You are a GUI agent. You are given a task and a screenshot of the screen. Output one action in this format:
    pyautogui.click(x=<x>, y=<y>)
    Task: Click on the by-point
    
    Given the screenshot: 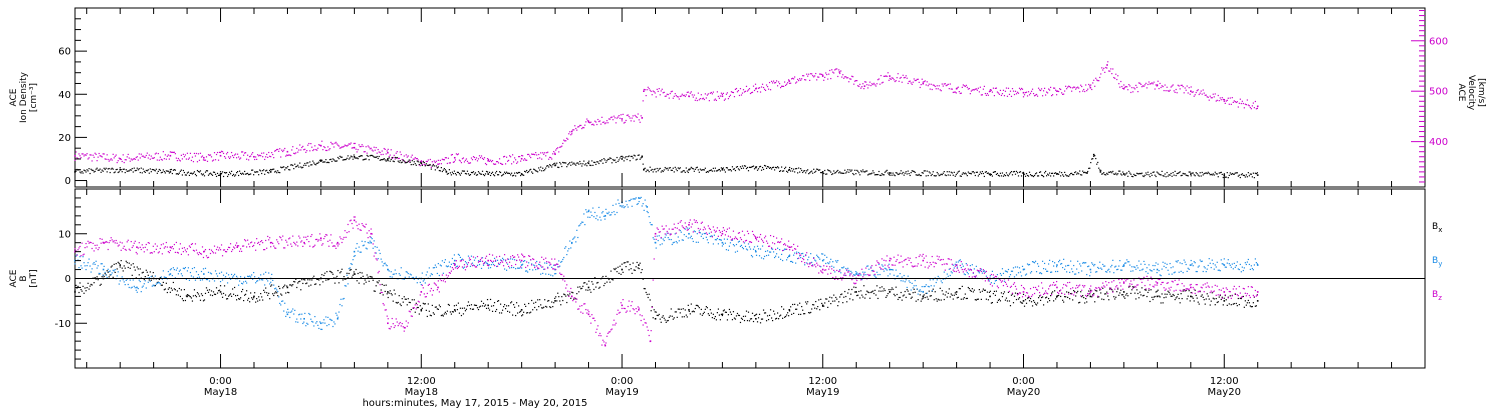 What is the action you would take?
    pyautogui.click(x=856, y=274)
    